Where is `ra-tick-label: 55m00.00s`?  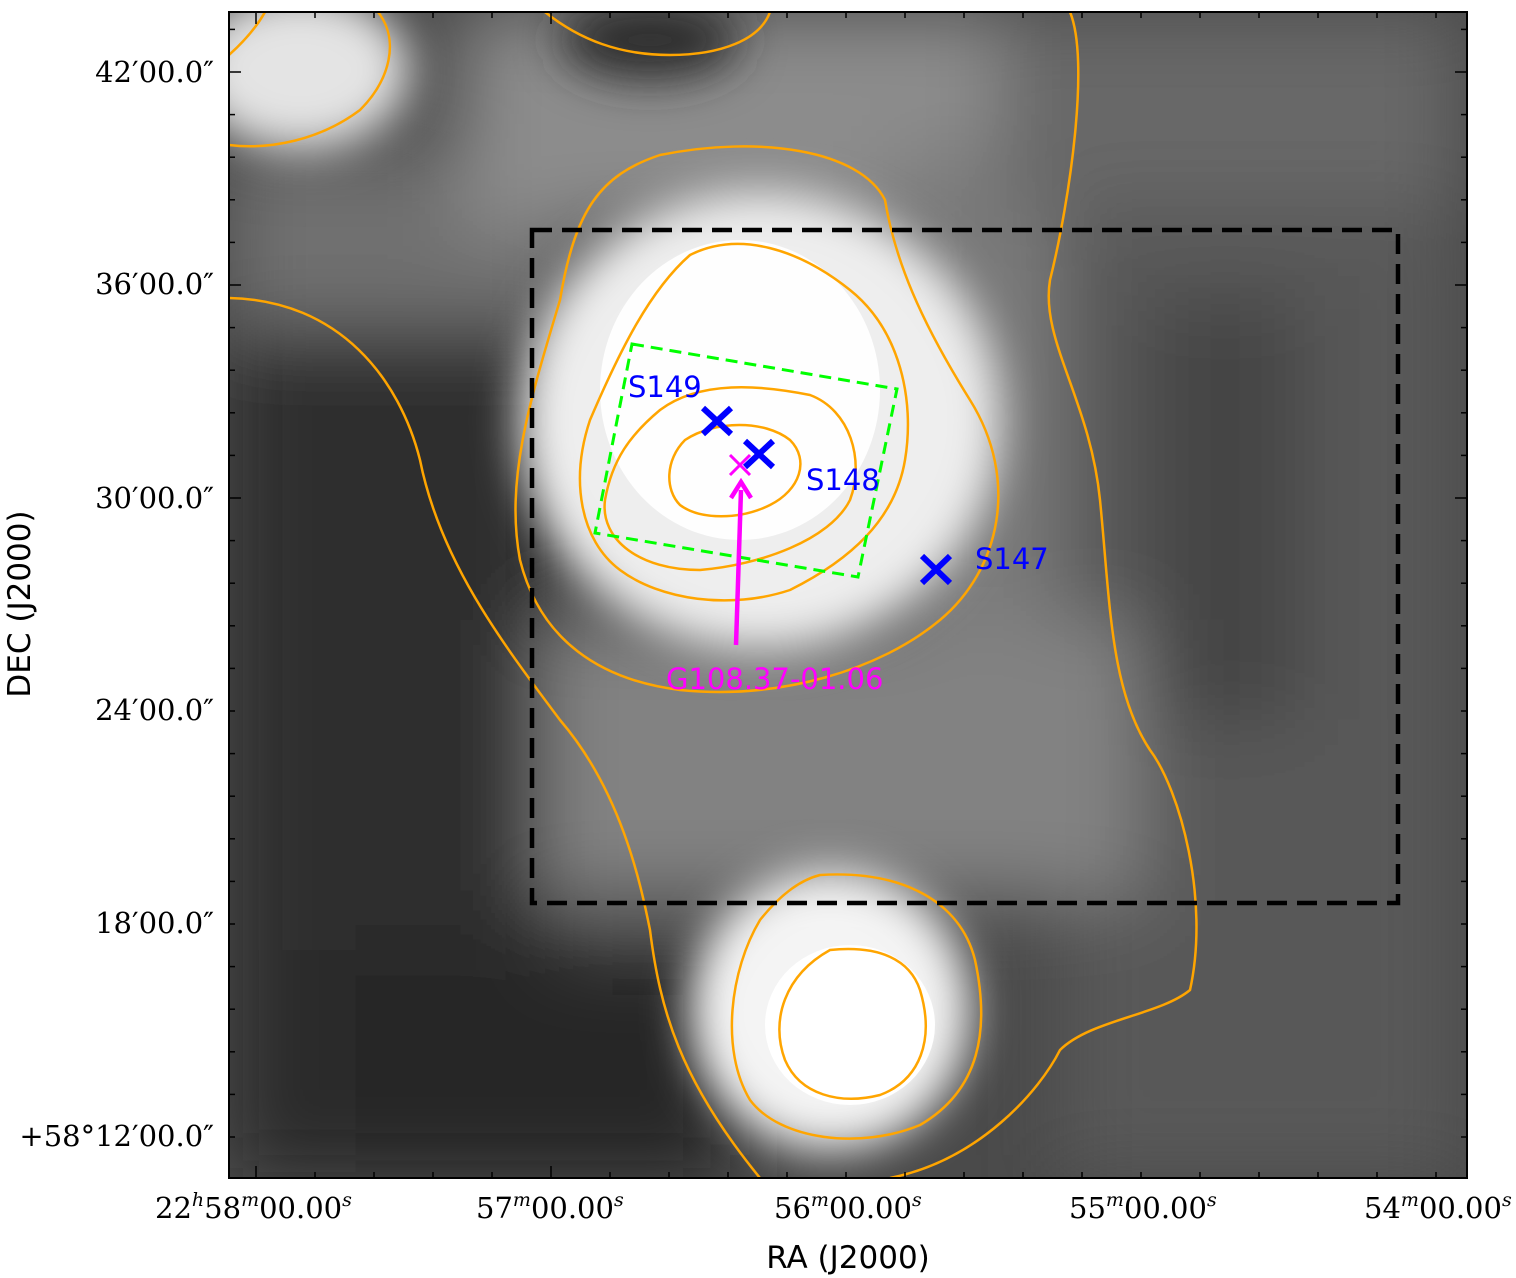
ra-tick-label: 55m00.00s is located at coordinates (1143, 1207).